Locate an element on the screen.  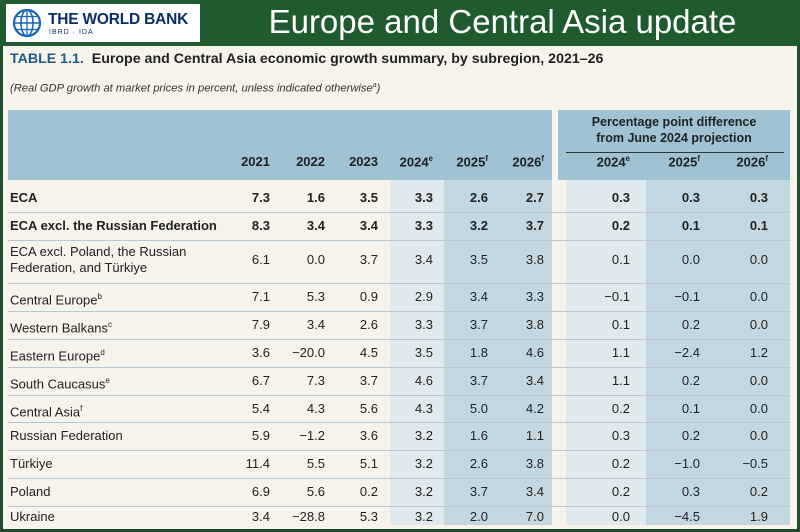
value-cell: 11.4 is located at coordinates (257, 463).